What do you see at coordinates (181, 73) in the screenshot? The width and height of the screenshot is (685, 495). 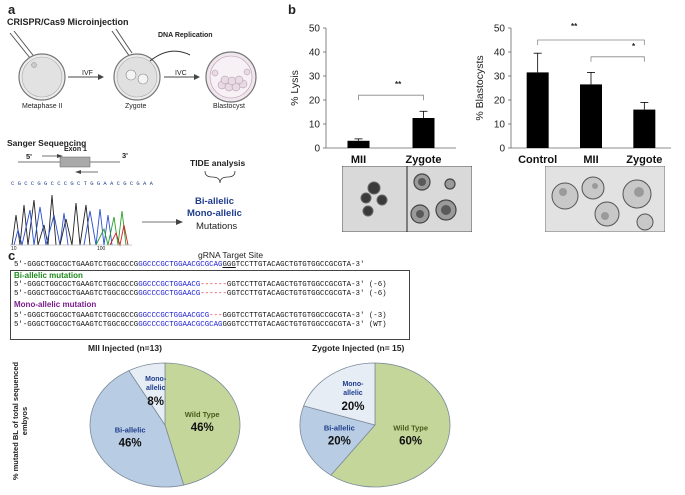 I see `ivc-label: IVC` at bounding box center [181, 73].